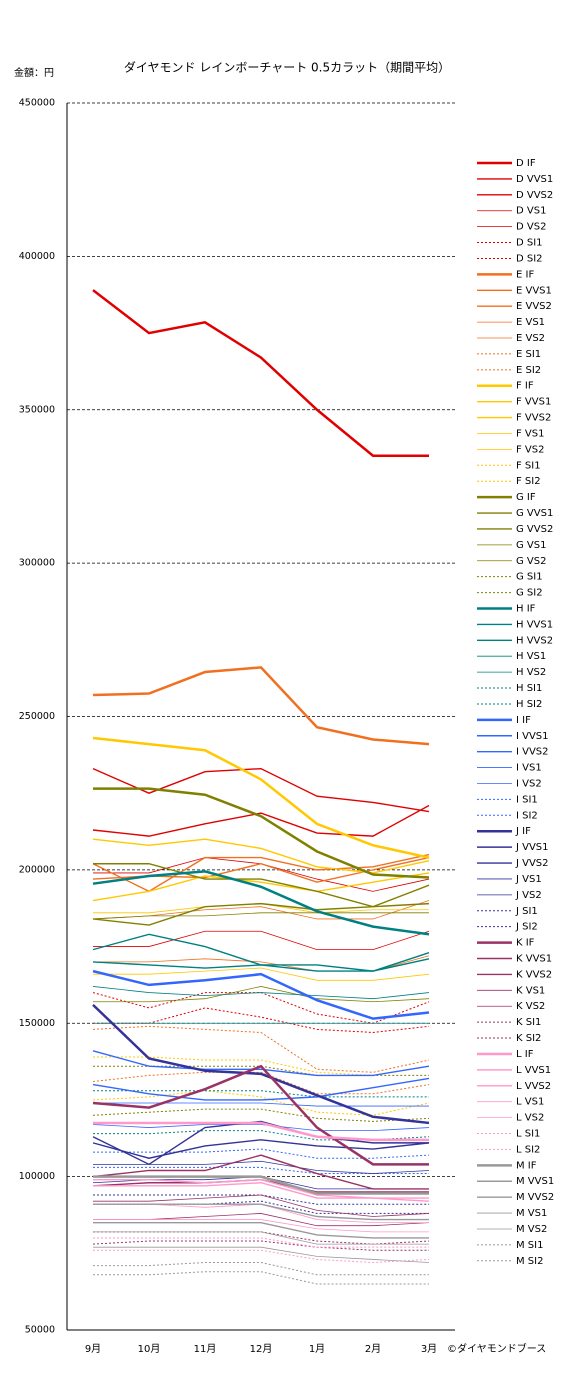 The width and height of the screenshot is (567, 1377). I want to click on legend-label: G IF, so click(526, 497).